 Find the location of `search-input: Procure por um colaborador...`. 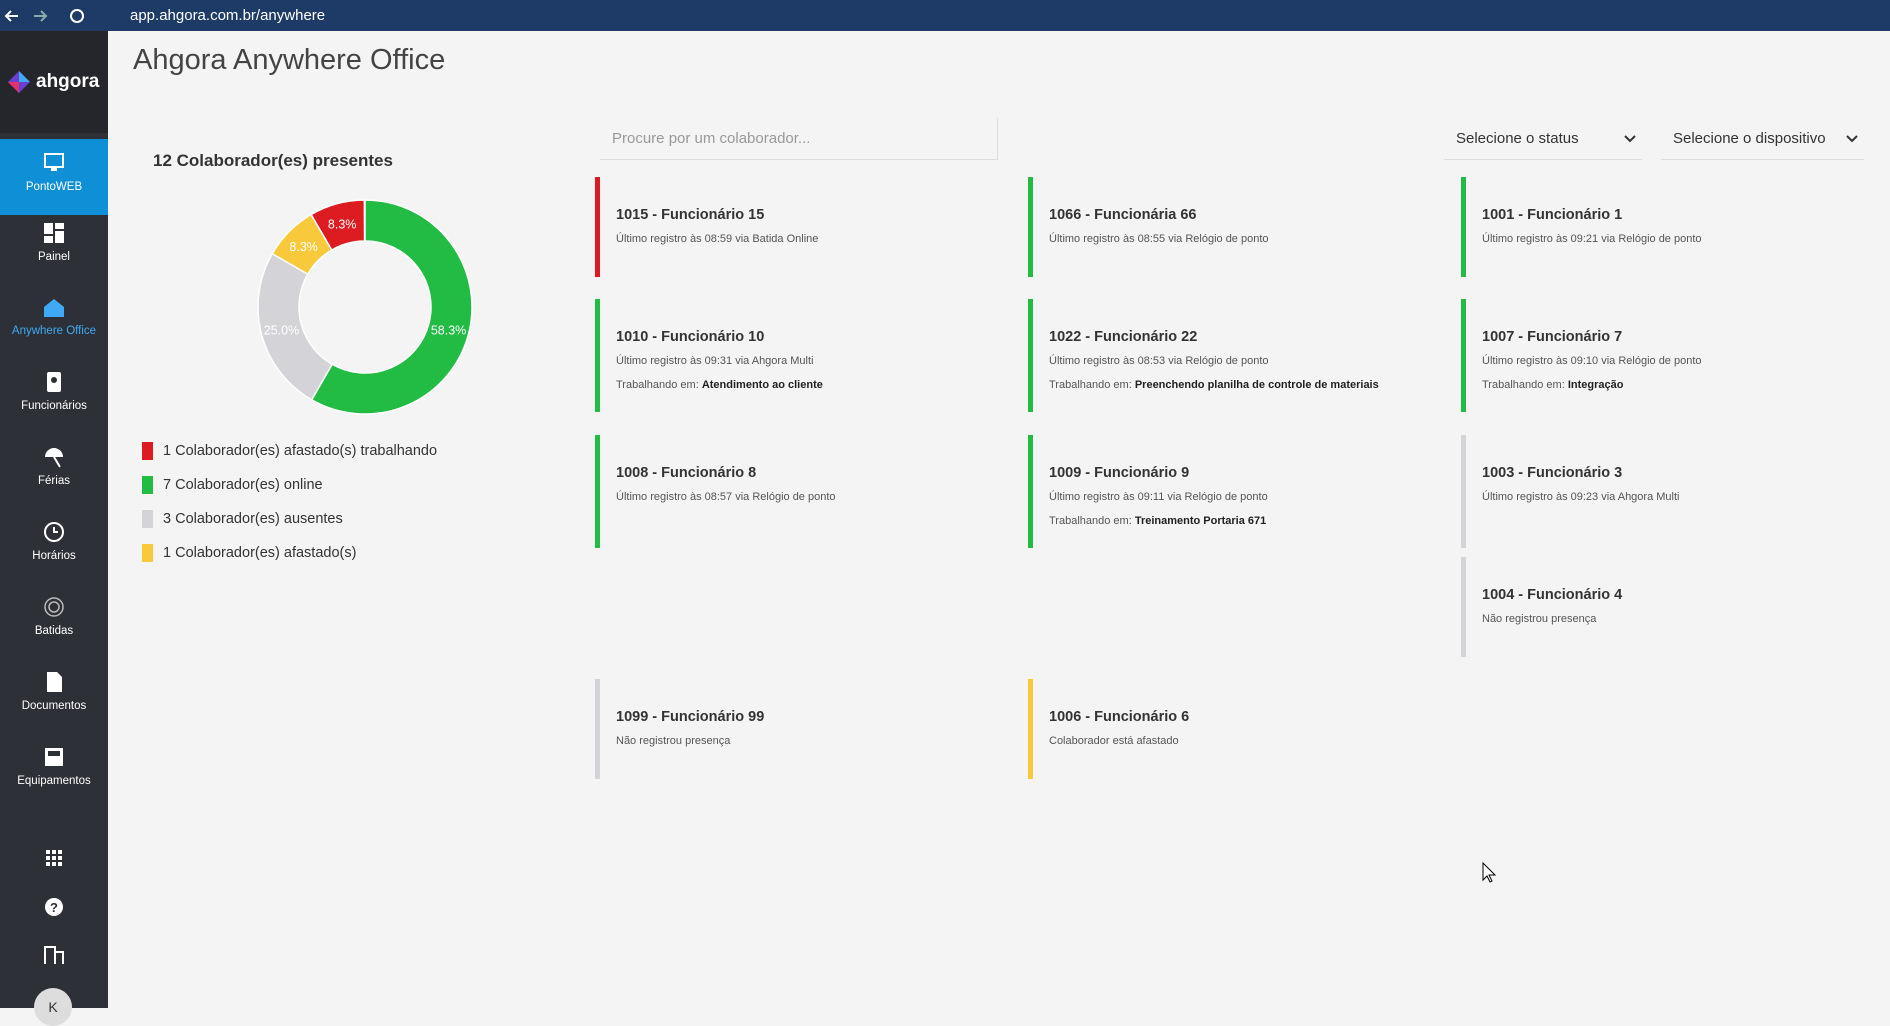

search-input: Procure por um colaborador... is located at coordinates (799, 139).